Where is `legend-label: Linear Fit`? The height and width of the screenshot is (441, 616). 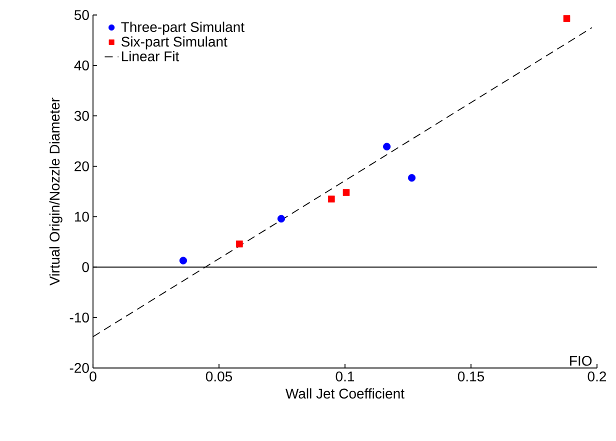 legend-label: Linear Fit is located at coordinates (151, 56).